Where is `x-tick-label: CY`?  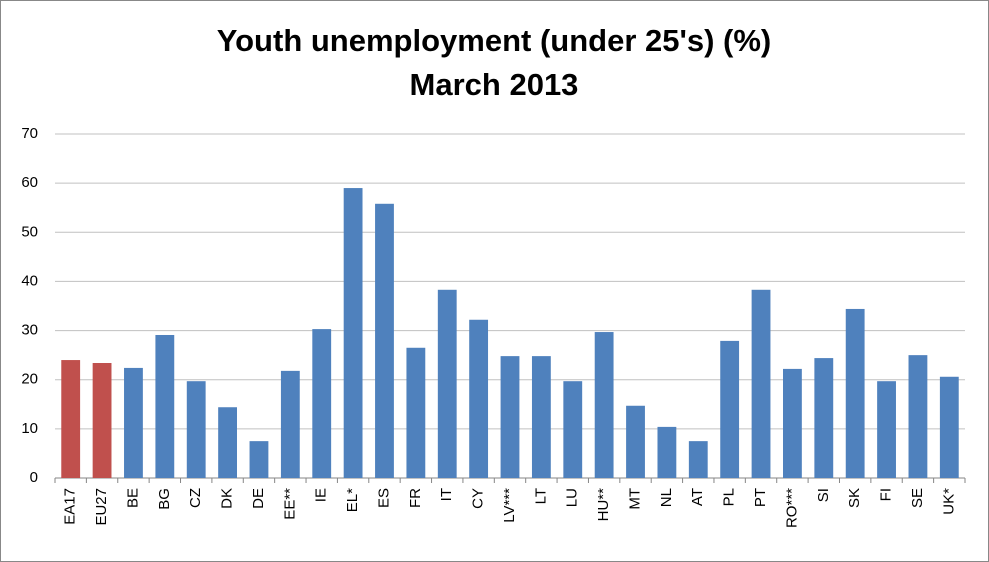 x-tick-label: CY is located at coordinates (478, 498).